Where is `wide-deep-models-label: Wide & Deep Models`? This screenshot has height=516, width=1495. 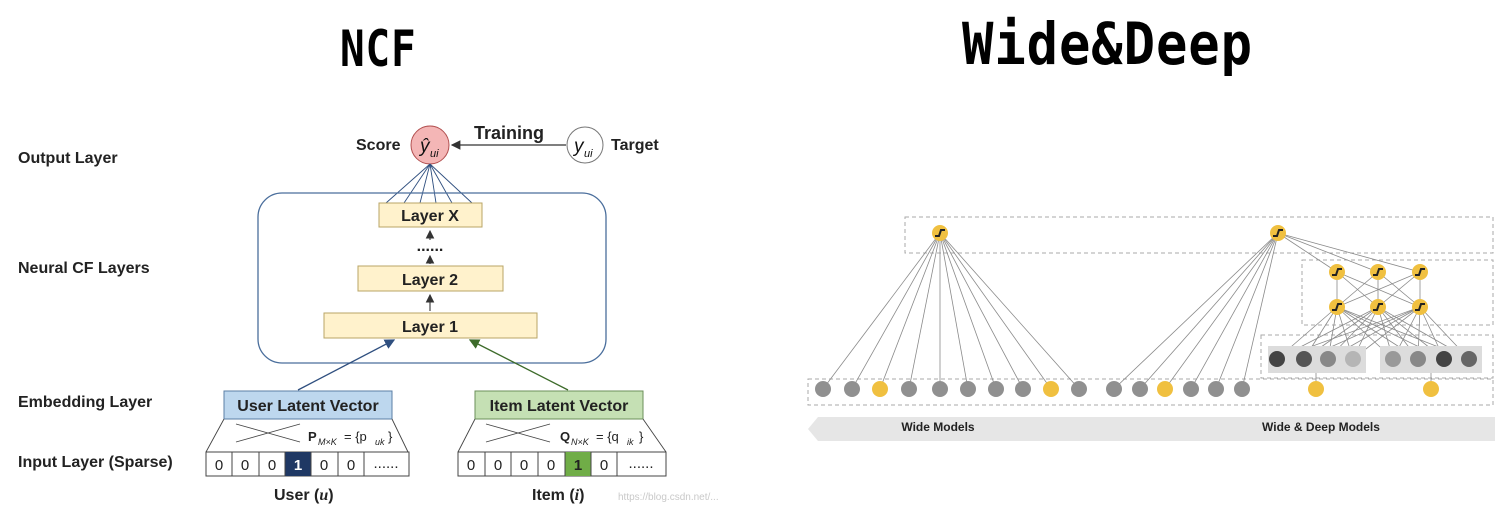
wide-deep-models-label: Wide & Deep Models is located at coordinates (1321, 427).